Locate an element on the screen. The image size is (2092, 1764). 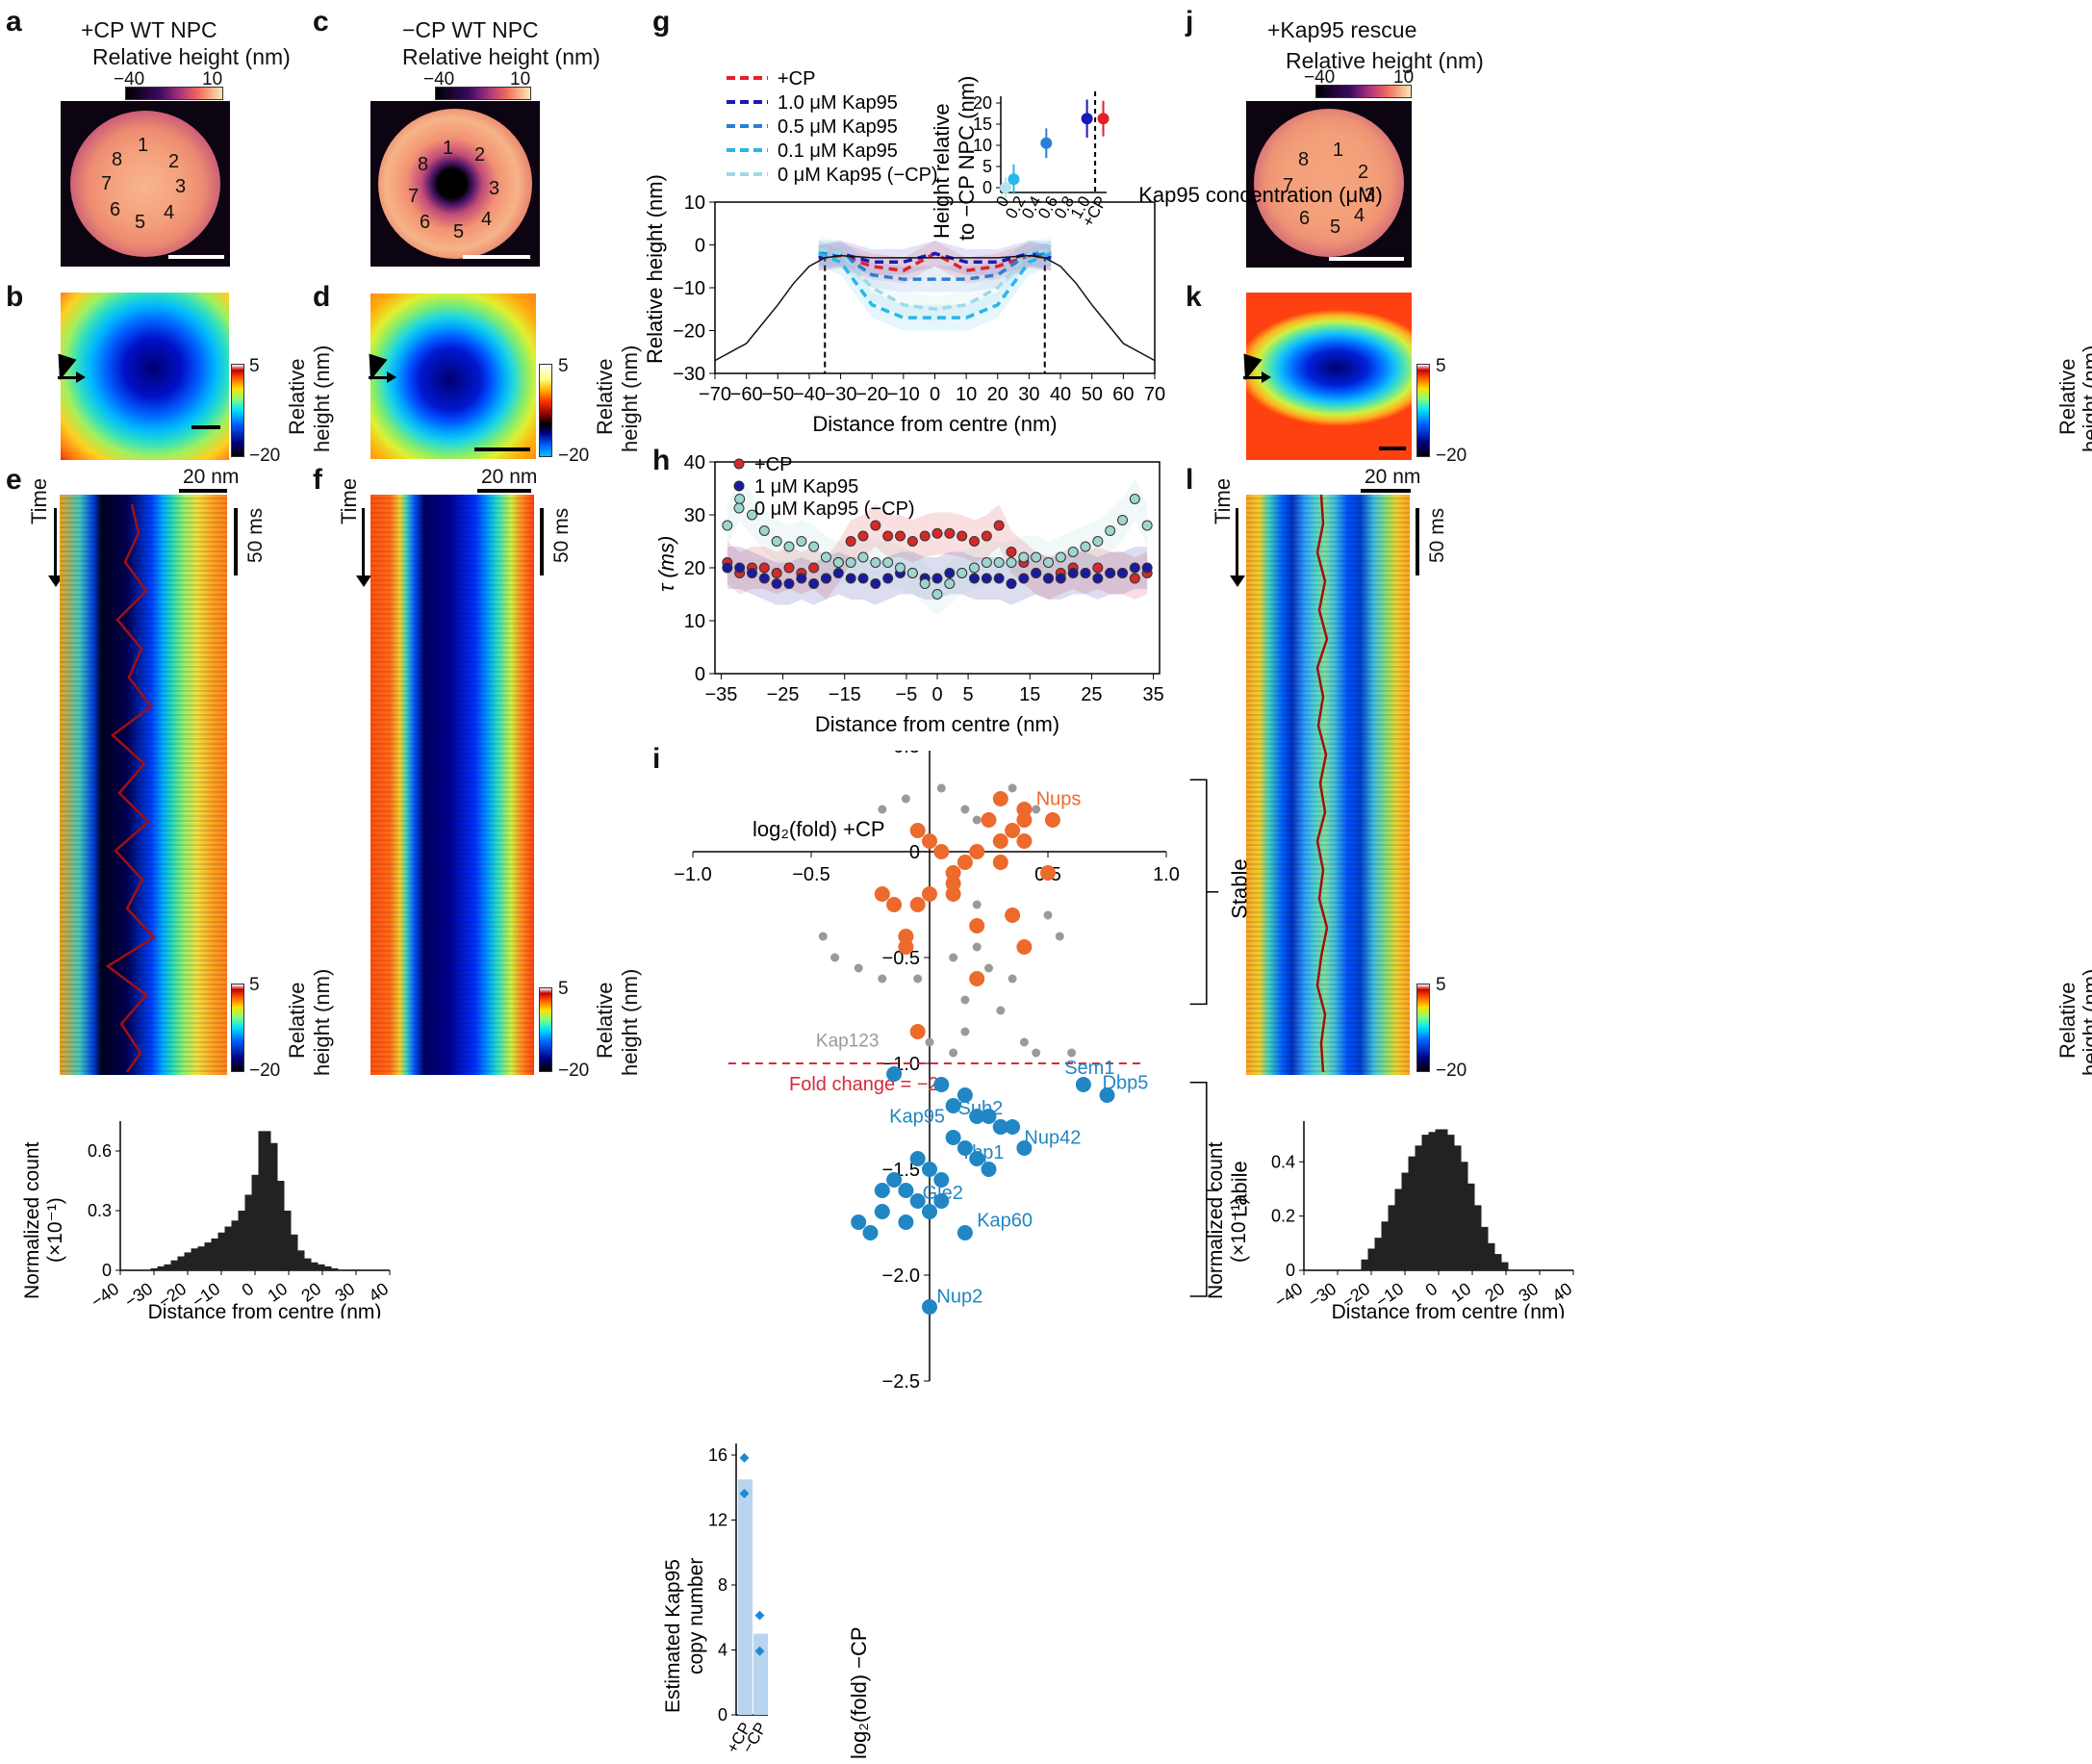
panel-c-subtitle: Relative height (nm) is located at coordinates (501, 56).